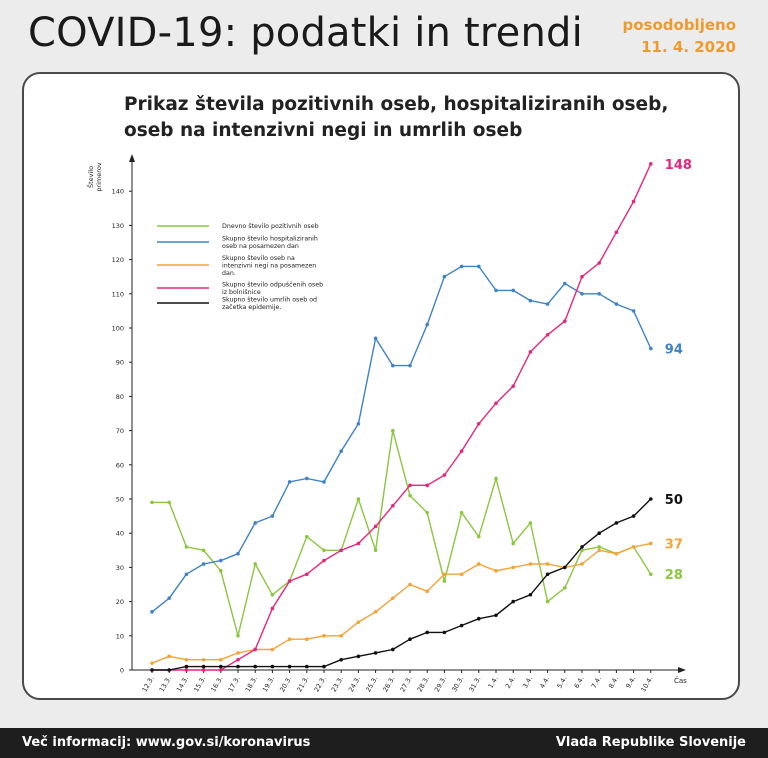 The height and width of the screenshot is (758, 768). I want to click on footer-info-link: Več informacij: www.gov.si/koronavirus, so click(166, 742).